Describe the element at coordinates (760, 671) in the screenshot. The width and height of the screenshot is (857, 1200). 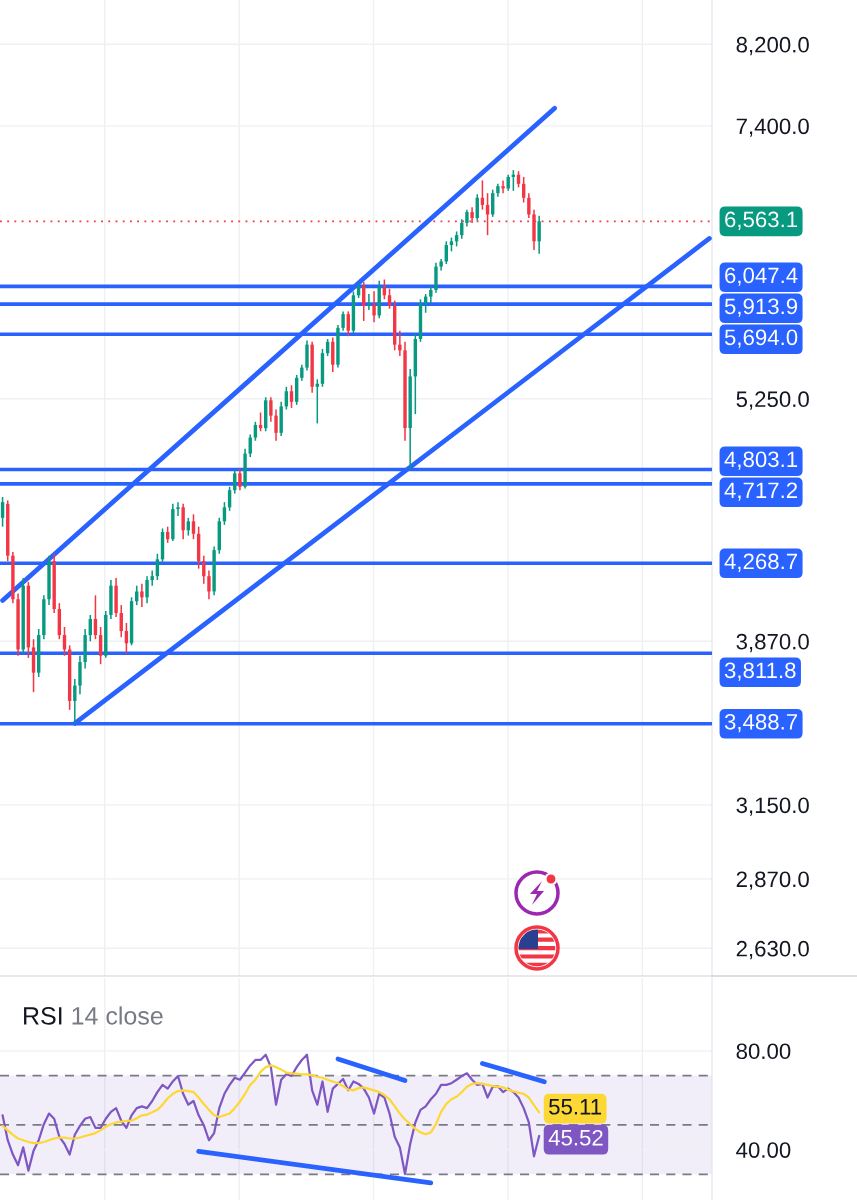
I see `ref-line-label: 3,811.8` at that location.